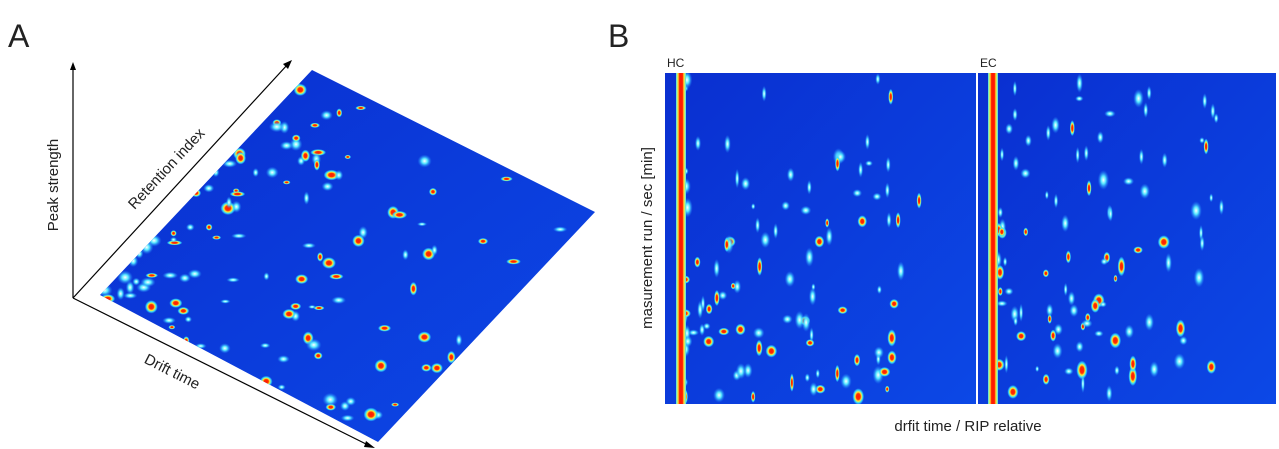 The height and width of the screenshot is (449, 1279). I want to click on heatmap-peaks, so click(1108, 237).